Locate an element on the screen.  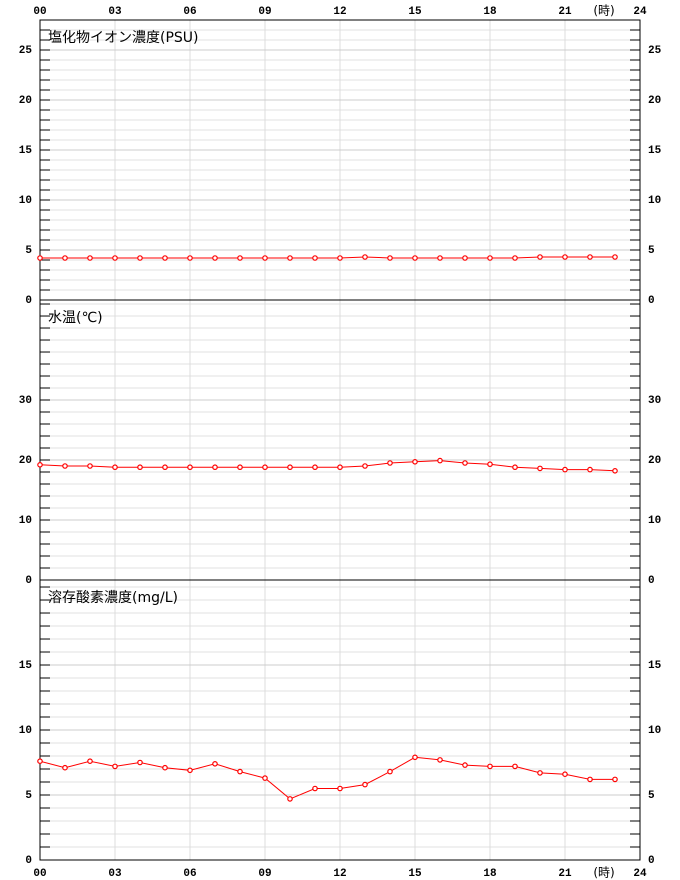
y-tick-label: 20 is located at coordinates (25, 101).